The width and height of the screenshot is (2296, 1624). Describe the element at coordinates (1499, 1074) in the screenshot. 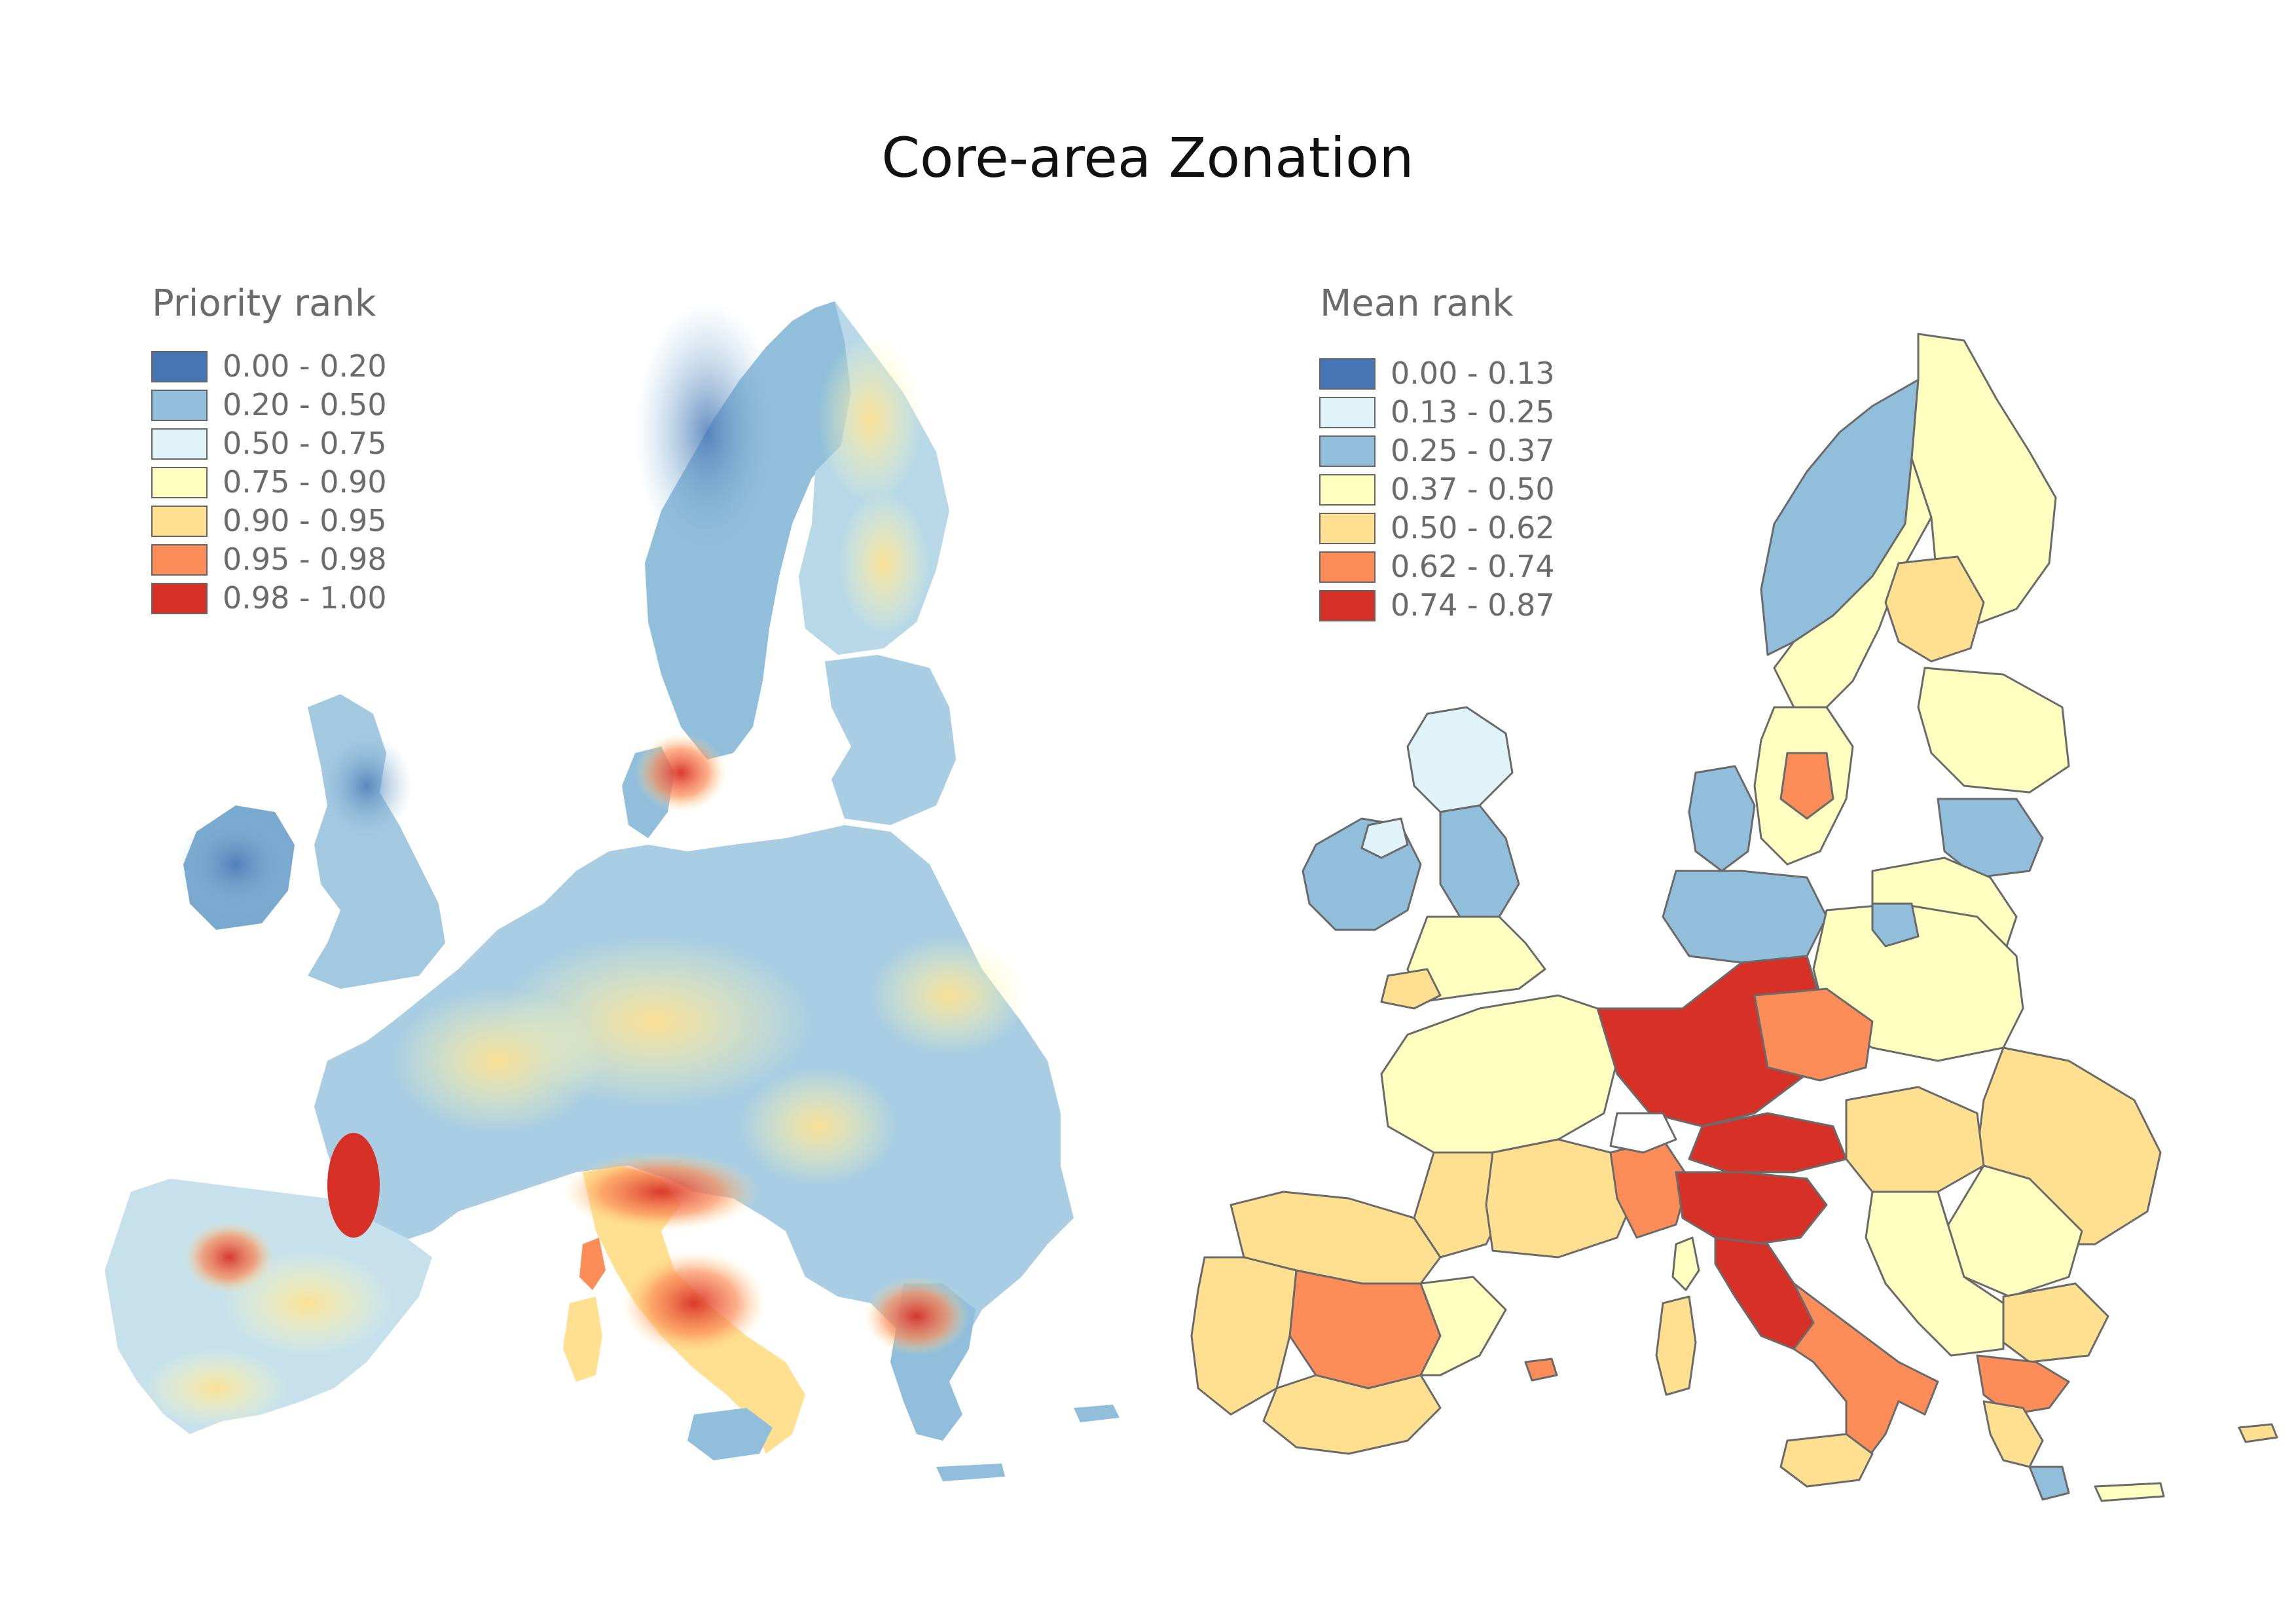

I see `region-france-north` at that location.